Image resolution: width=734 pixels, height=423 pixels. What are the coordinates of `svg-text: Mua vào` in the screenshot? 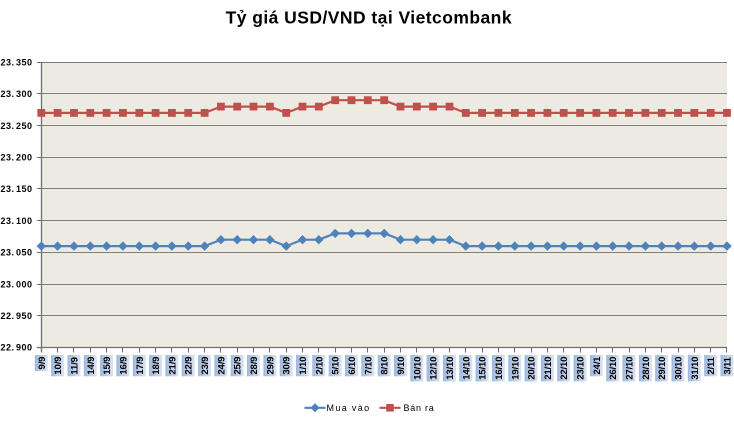 It's located at (349, 408).